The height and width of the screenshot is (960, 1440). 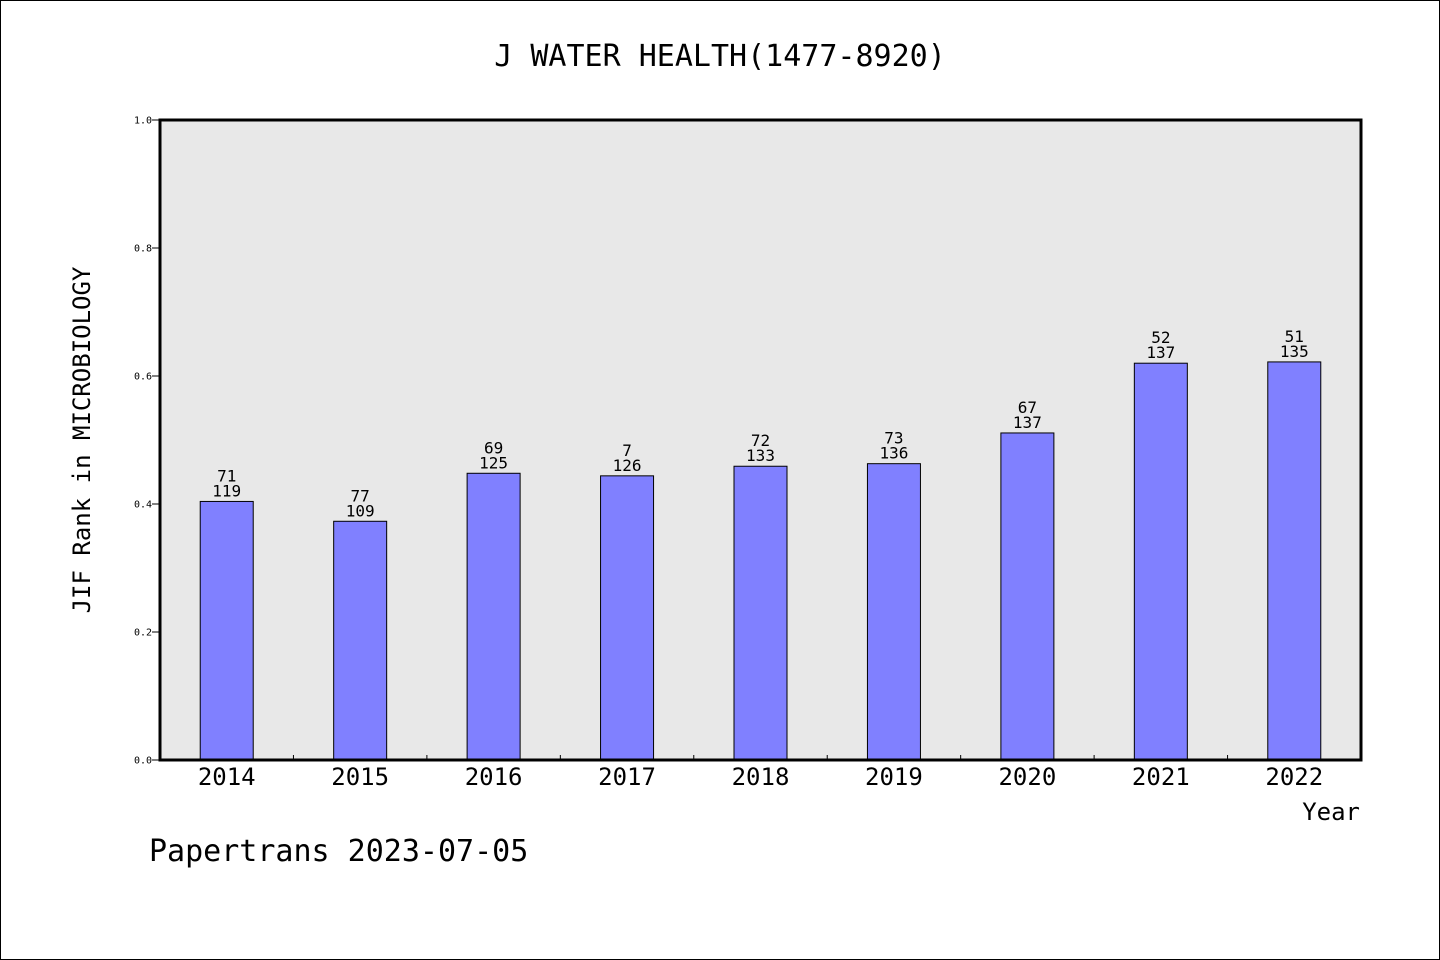 I want to click on x-tick-label: 2020, so click(x=1027, y=777).